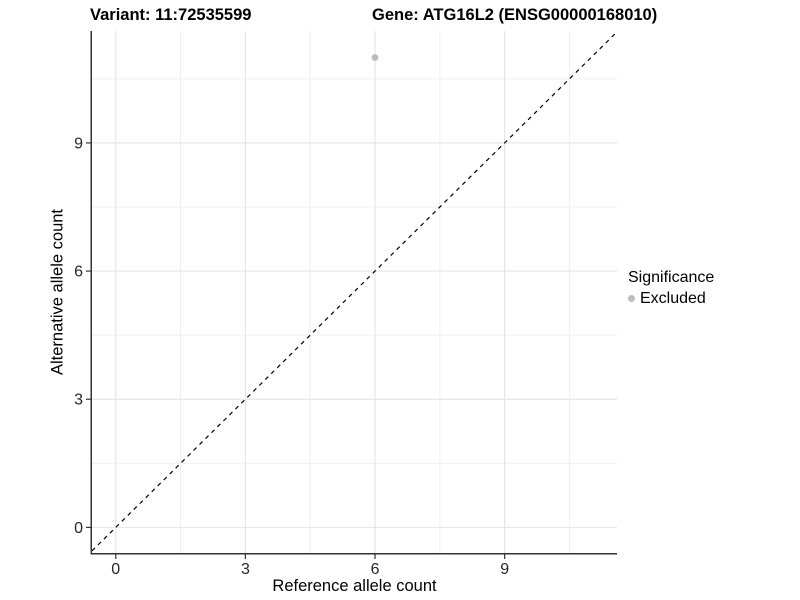 The height and width of the screenshot is (600, 800). I want to click on legend-item-label: Excluded, so click(673, 298).